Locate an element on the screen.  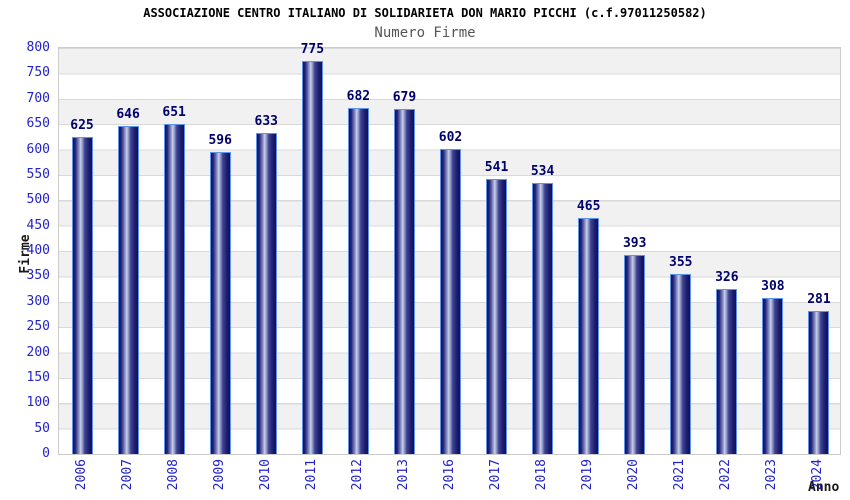
y-tick-label: 0 is located at coordinates (46, 453).